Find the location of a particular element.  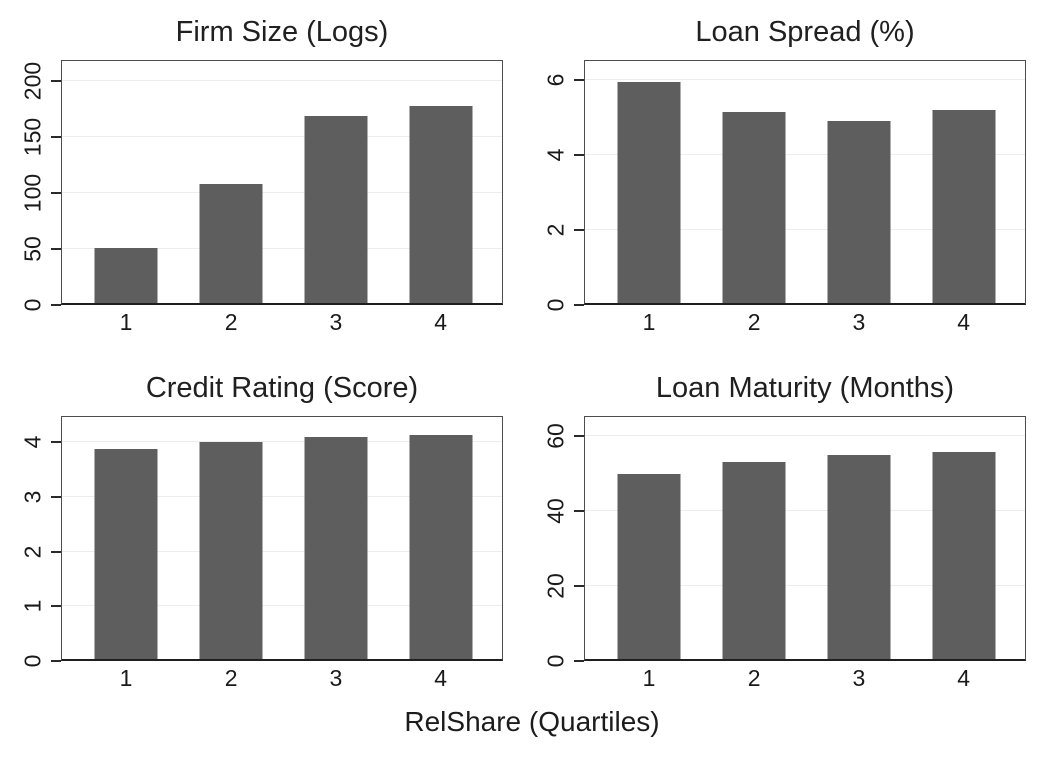

plot-area: 0 50 100 150 200 is located at coordinates (261, 185).